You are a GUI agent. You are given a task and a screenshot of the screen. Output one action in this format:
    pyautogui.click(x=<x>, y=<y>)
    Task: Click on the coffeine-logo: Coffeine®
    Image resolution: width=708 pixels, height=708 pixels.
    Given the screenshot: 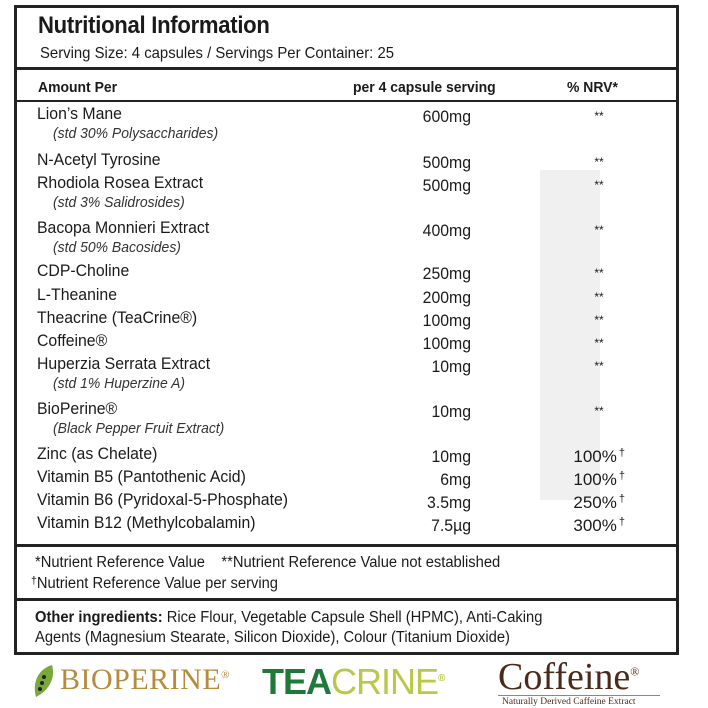 What is the action you would take?
    pyautogui.click(x=568, y=677)
    